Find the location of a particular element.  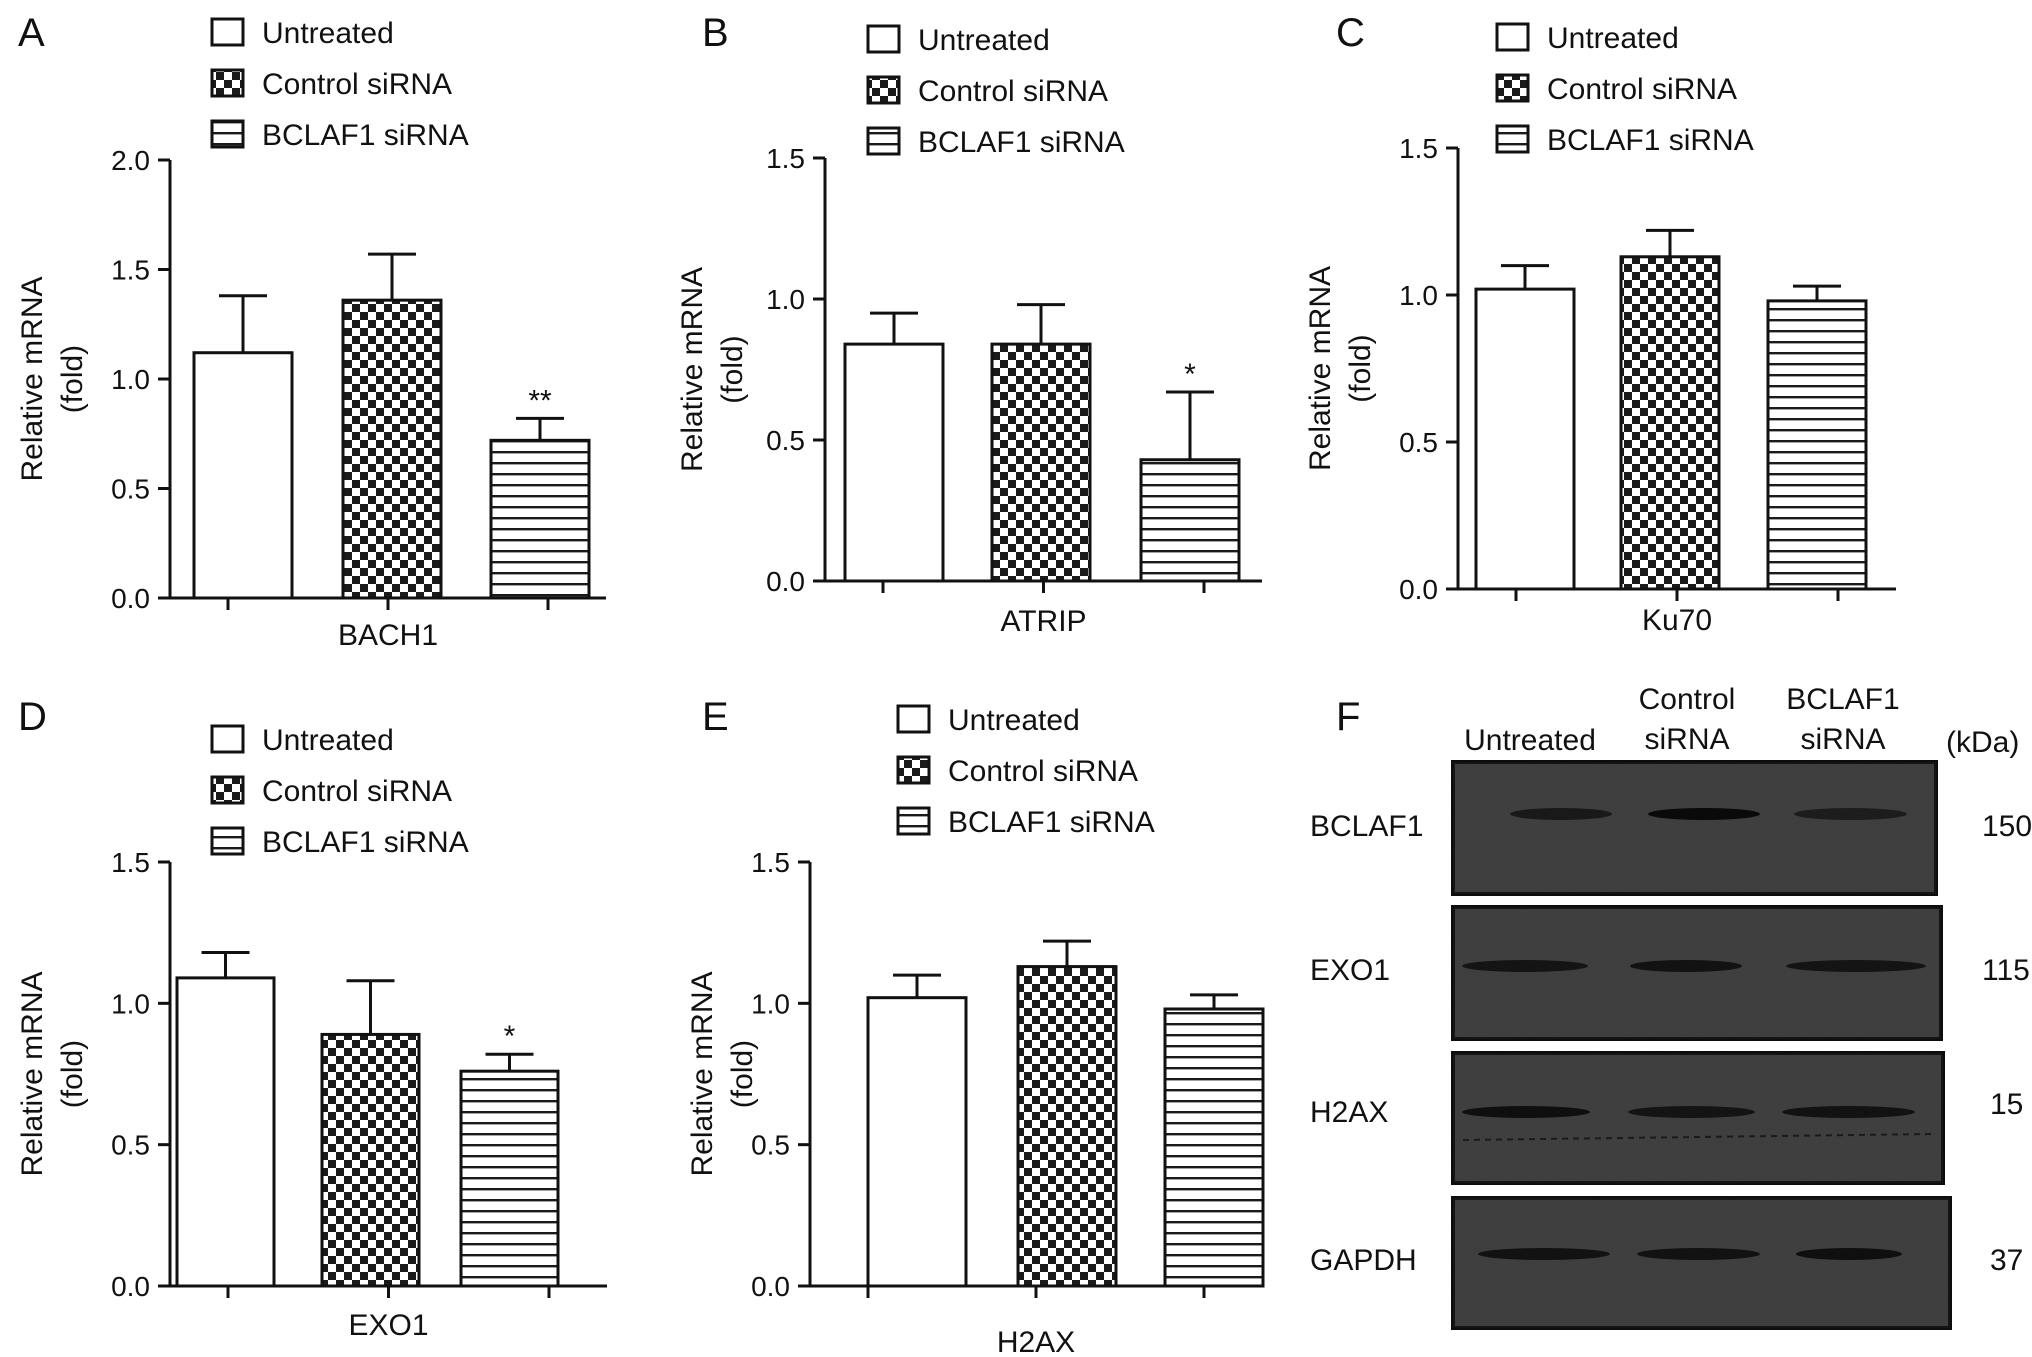

lane-header: siRNA is located at coordinates (1686, 739).